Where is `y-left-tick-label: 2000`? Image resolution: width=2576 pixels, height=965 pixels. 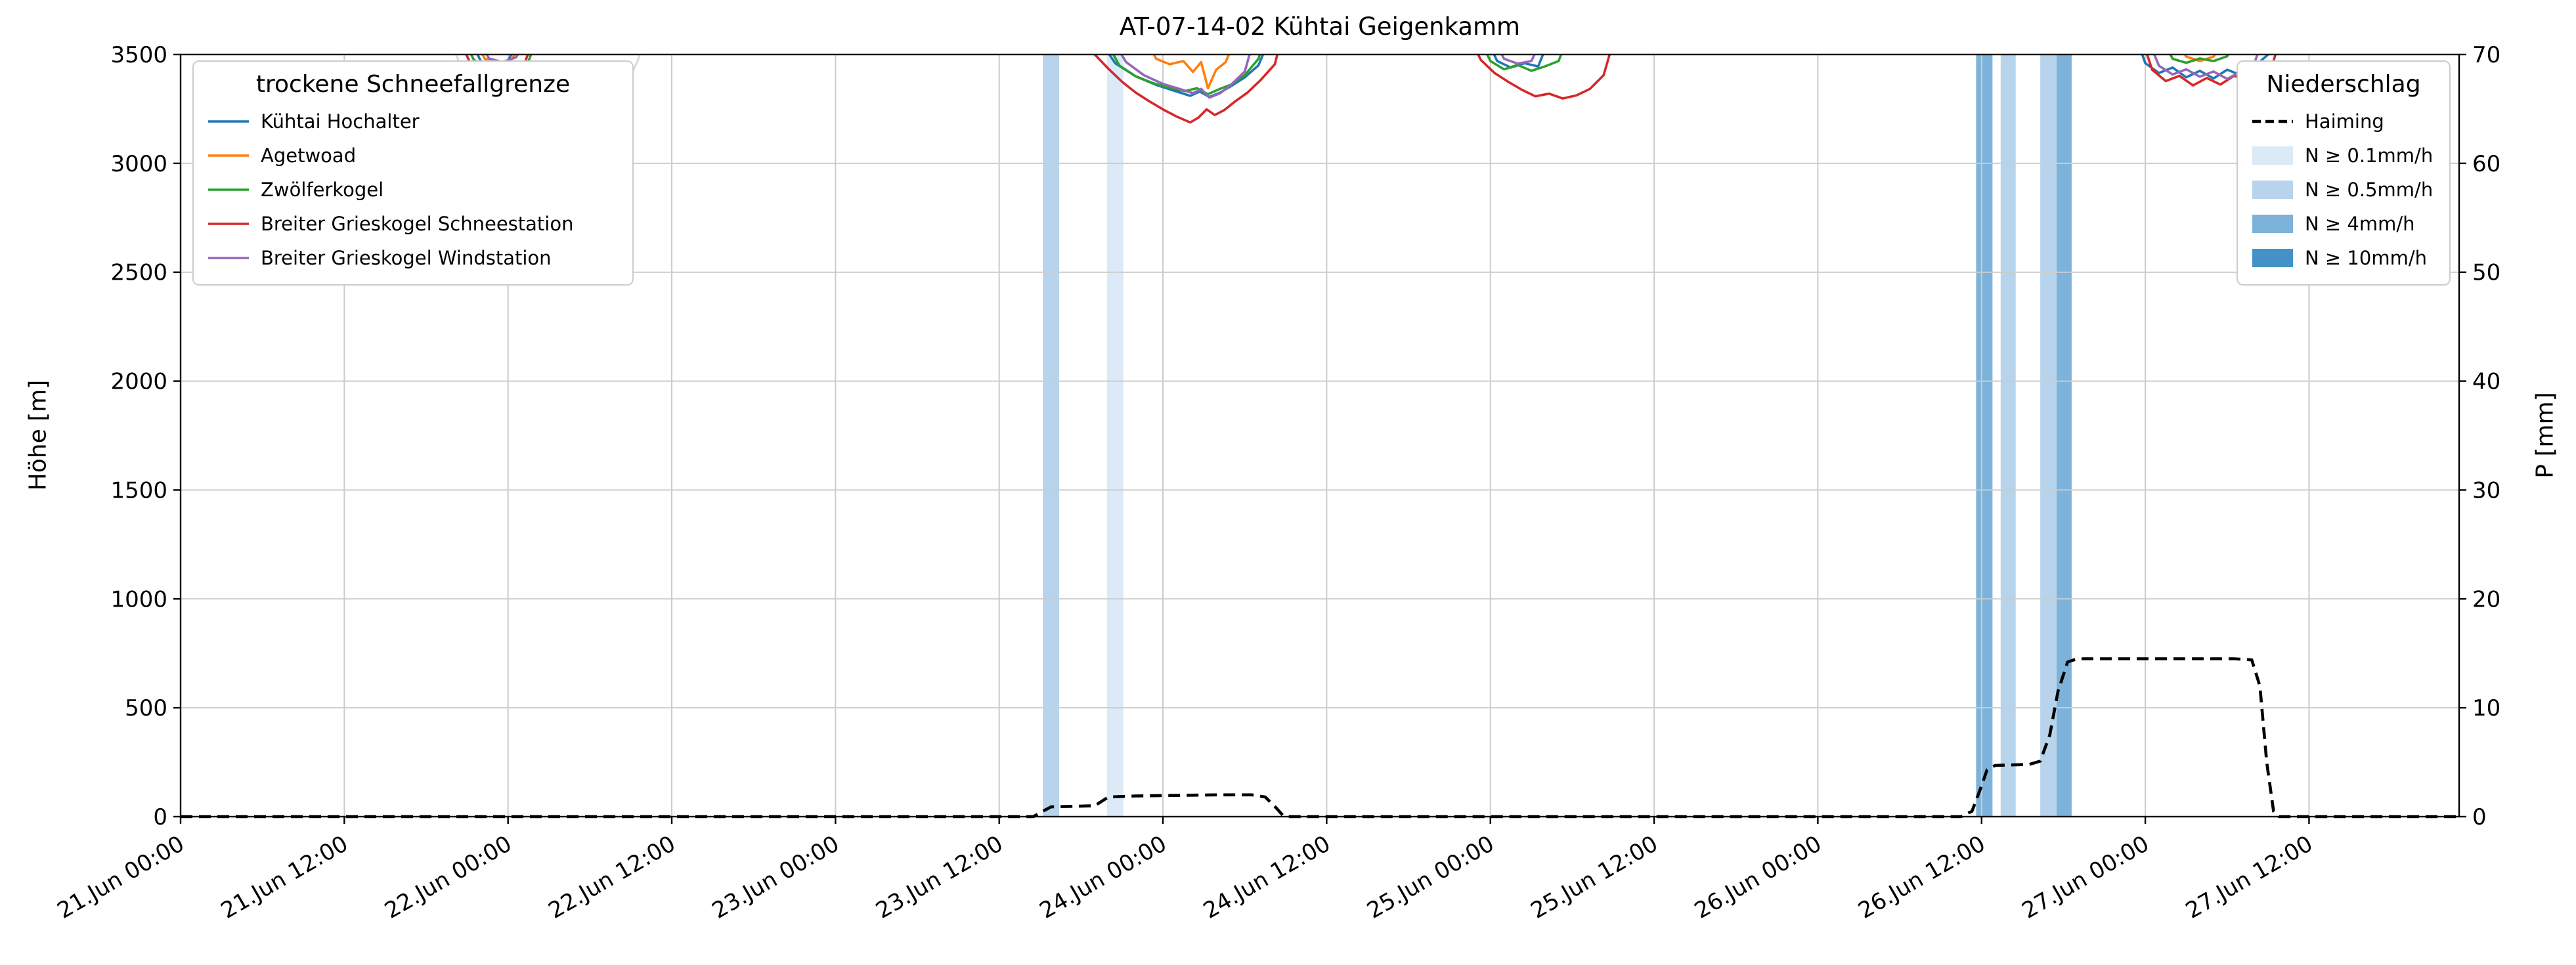 y-left-tick-label: 2000 is located at coordinates (138, 382).